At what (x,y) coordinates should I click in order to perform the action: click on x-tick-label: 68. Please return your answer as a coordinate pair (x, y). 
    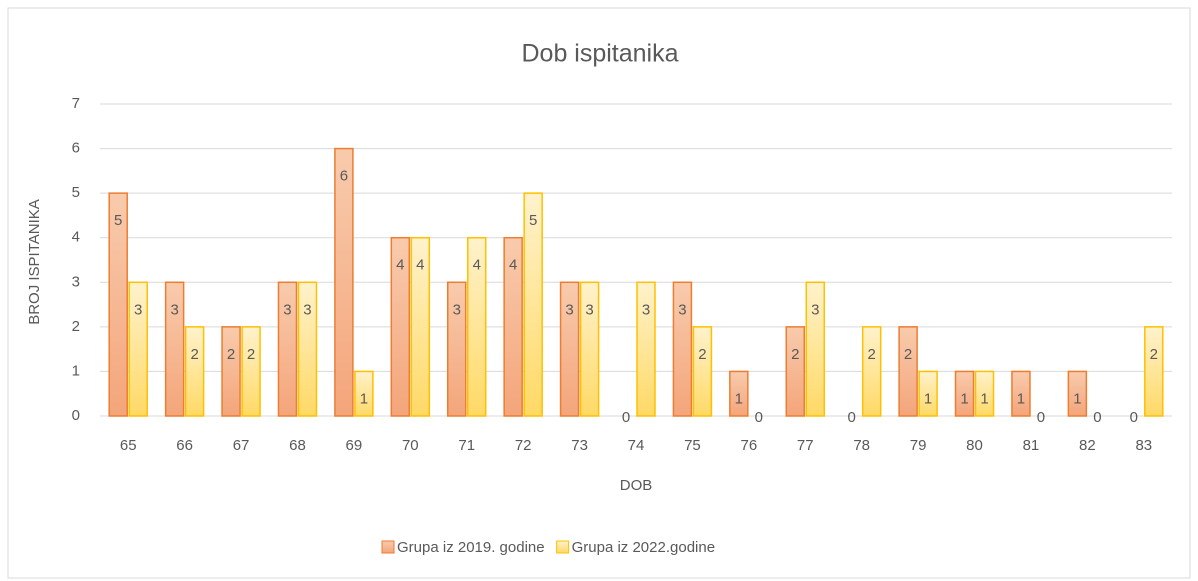
    Looking at the image, I should click on (297, 445).